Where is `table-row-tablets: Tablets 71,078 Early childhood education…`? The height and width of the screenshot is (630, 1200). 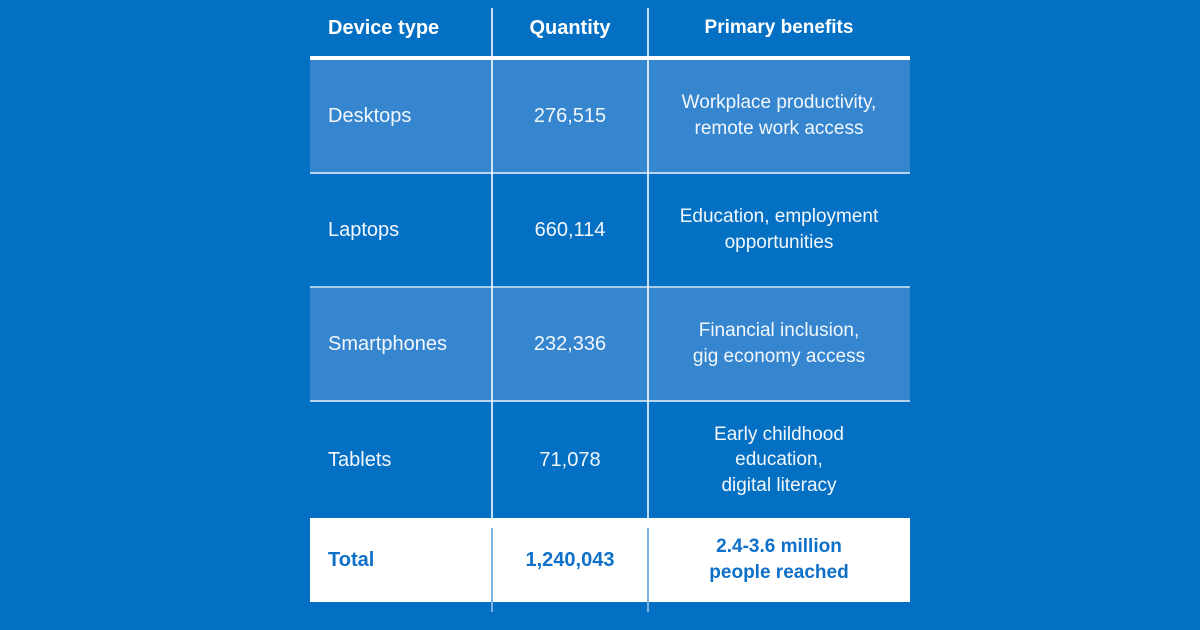 table-row-tablets: Tablets 71,078 Early childhood education… is located at coordinates (610, 460).